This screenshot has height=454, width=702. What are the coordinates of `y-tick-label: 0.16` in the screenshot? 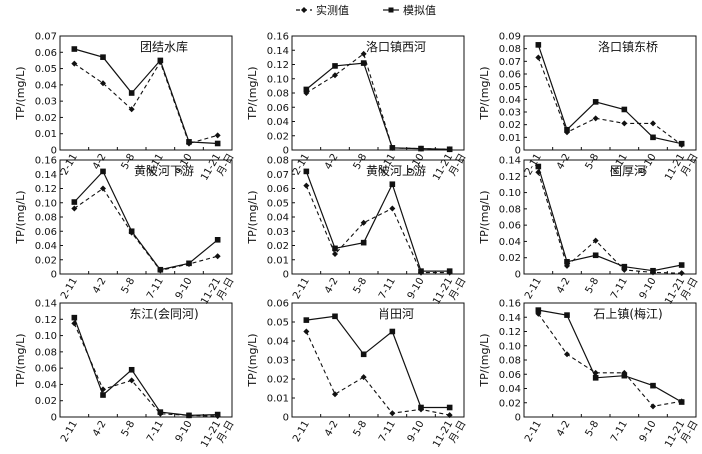 It's located at (278, 37).